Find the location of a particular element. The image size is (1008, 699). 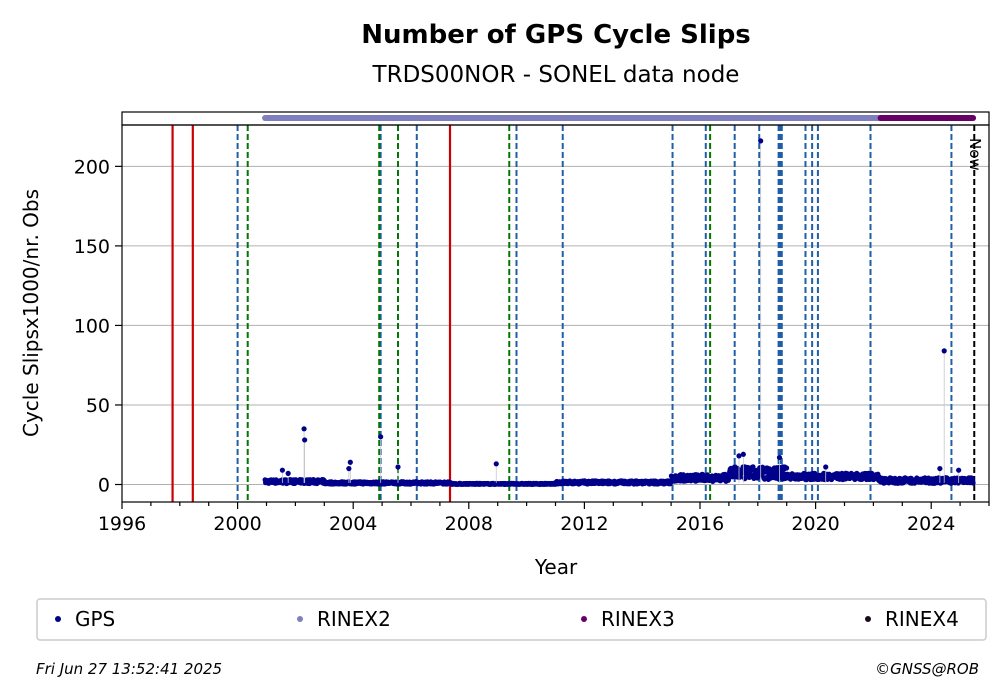

y-tick-label-50: 50 is located at coordinates (98, 406).